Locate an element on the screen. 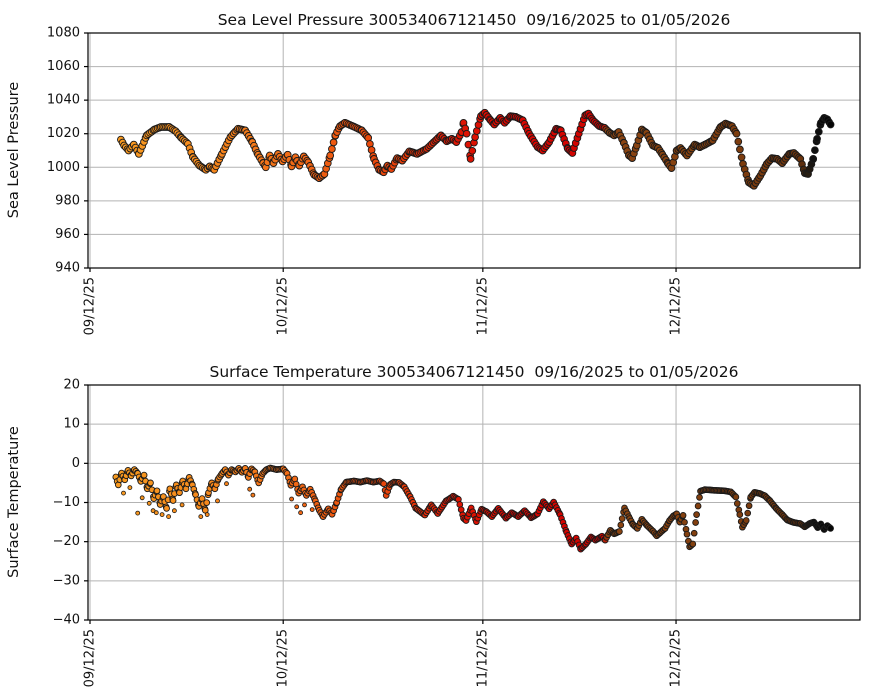 This screenshot has width=870, height=700. y-tick-label: −20 is located at coordinates (66, 541).